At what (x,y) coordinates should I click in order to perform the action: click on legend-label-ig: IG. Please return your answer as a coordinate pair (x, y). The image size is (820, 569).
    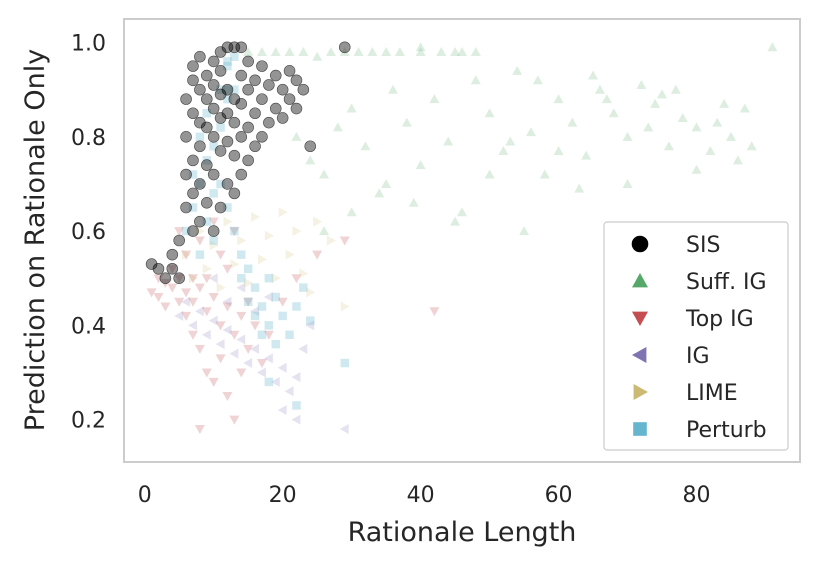
    Looking at the image, I should click on (698, 356).